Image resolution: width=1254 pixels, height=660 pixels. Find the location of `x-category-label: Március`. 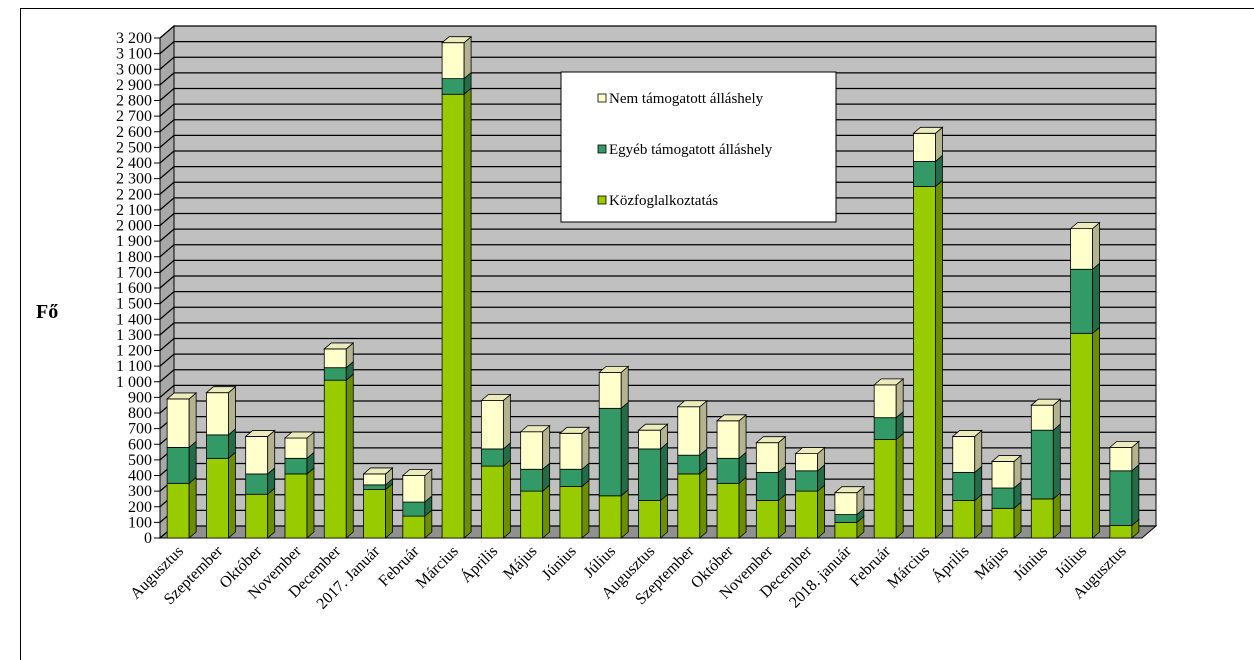

x-category-label: Március is located at coordinates (908, 567).